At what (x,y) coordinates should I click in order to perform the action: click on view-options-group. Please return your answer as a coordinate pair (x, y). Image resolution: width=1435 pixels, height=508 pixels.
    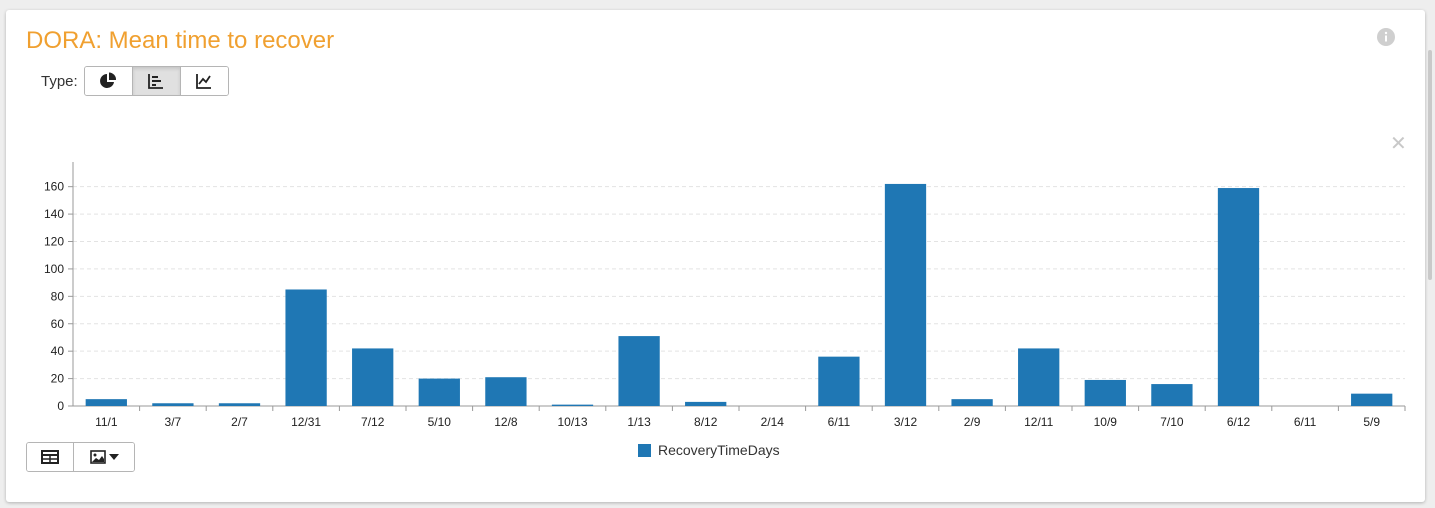
    Looking at the image, I should click on (80, 457).